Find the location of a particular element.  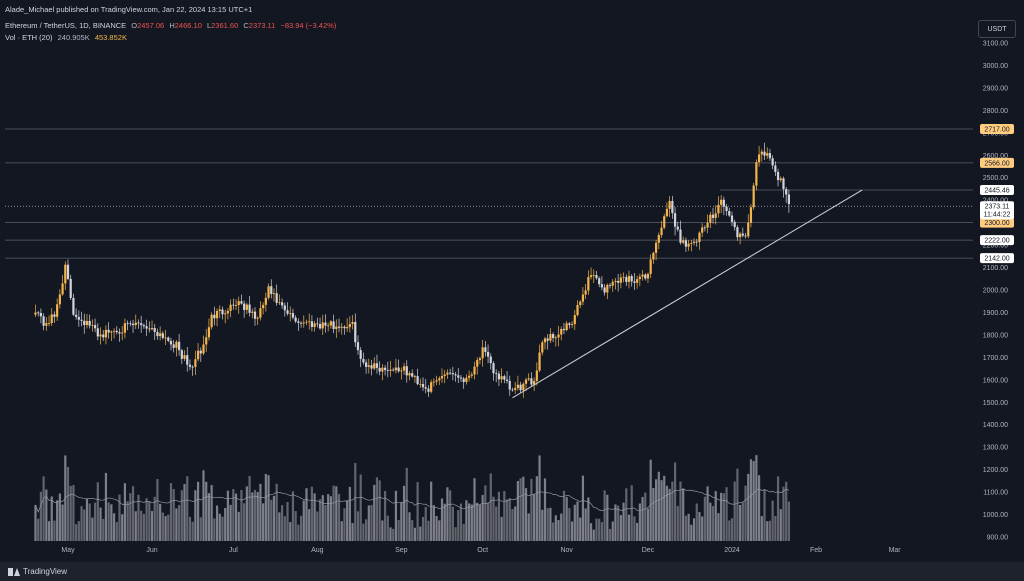

x-tick-label: May is located at coordinates (68, 550).